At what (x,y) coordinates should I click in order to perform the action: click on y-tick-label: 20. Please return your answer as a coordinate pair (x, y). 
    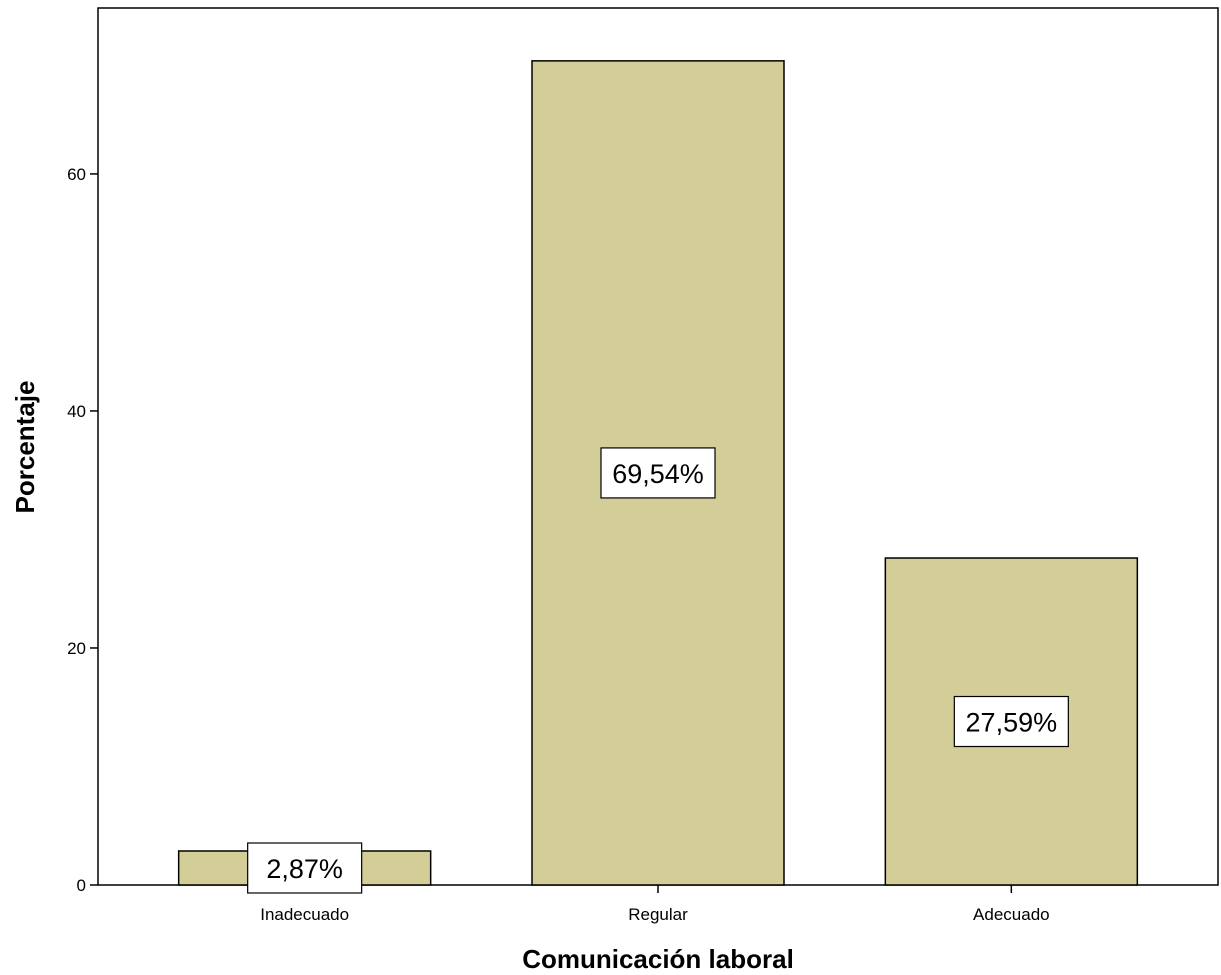
    Looking at the image, I should click on (76, 648).